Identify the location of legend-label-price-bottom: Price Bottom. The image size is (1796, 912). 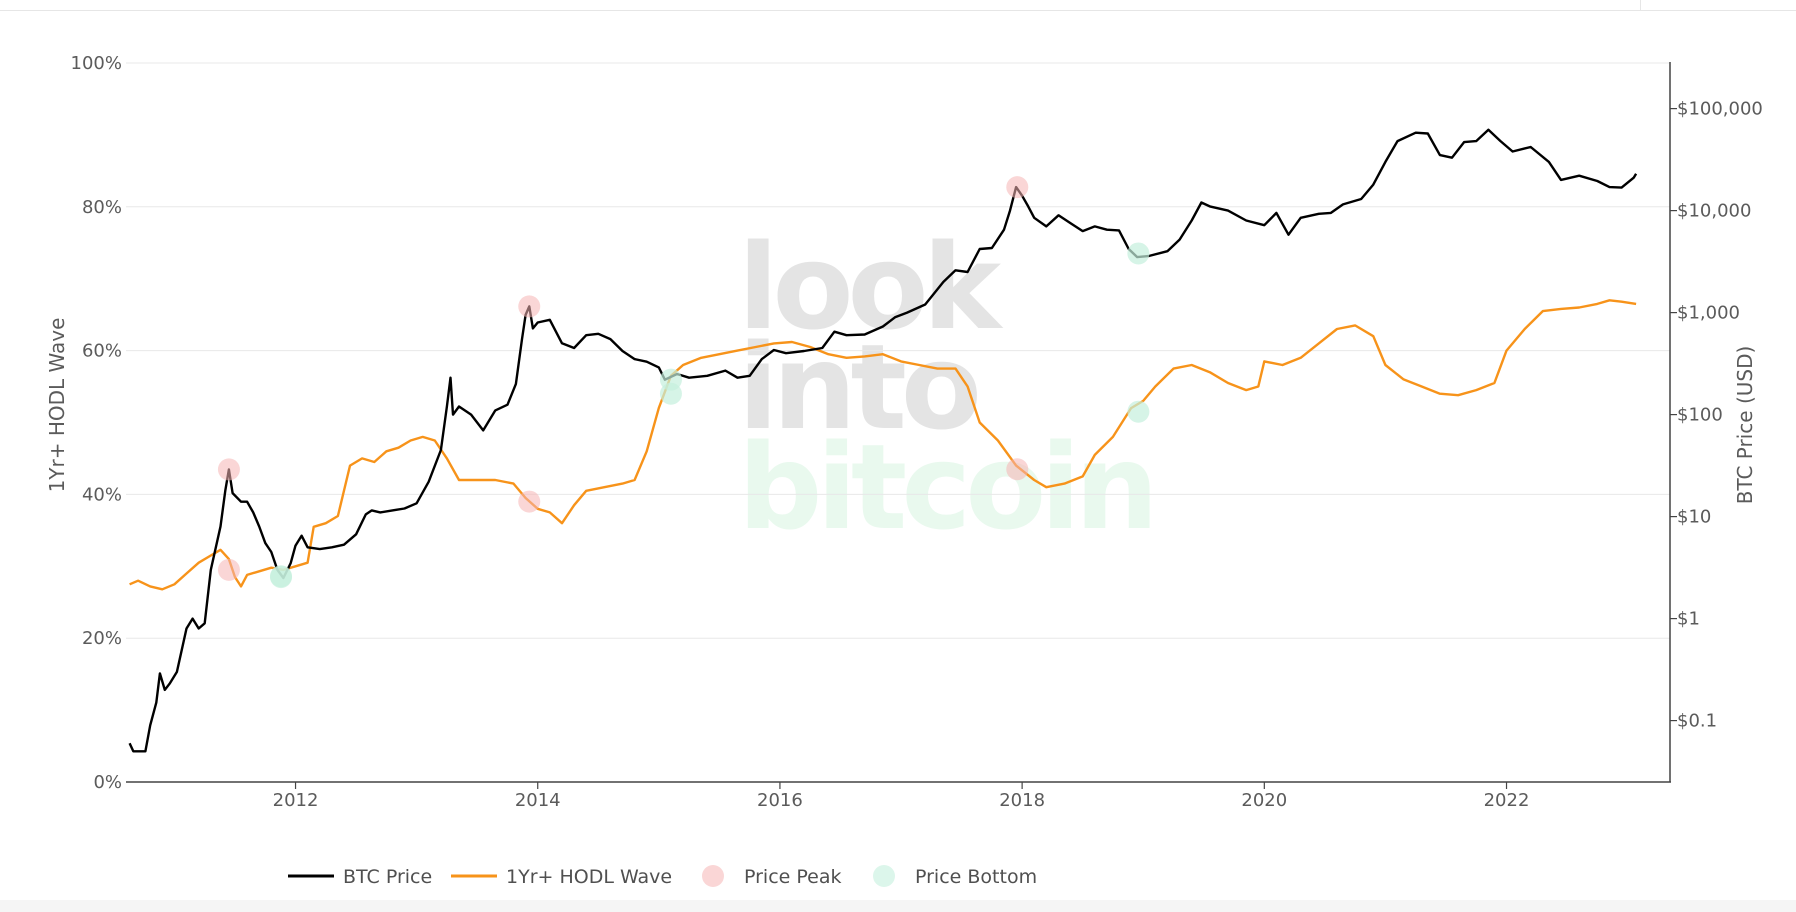
(976, 877).